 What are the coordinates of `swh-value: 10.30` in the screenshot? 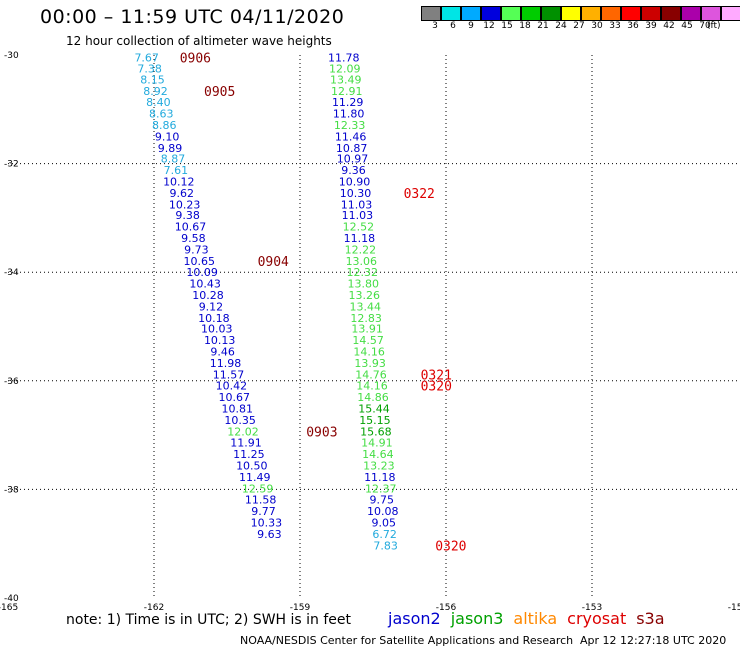 It's located at (356, 193).